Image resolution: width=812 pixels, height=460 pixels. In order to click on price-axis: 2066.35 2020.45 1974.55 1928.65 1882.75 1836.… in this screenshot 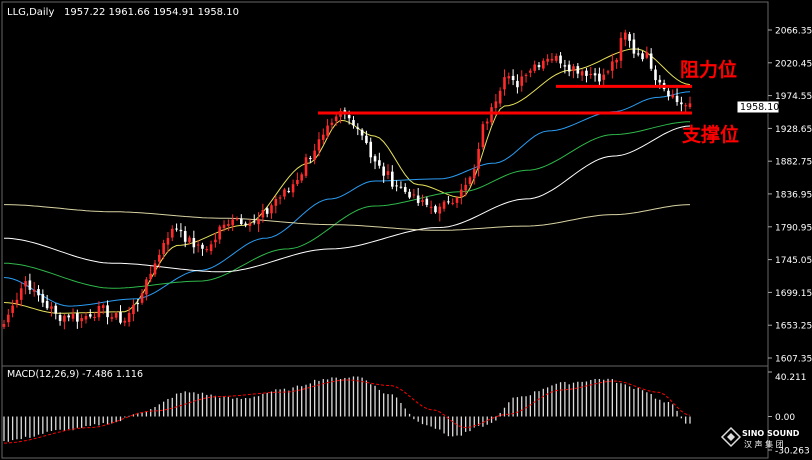, I will do `click(790, 196)`.